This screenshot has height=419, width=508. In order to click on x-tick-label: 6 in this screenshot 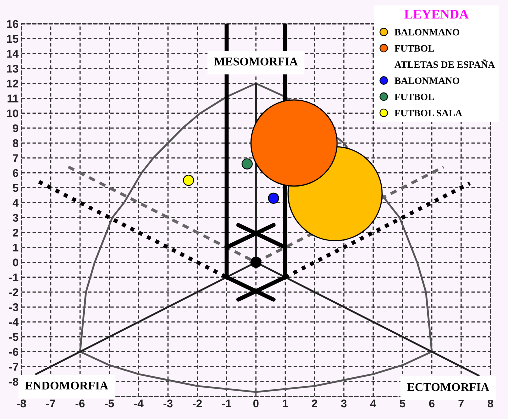, I will do `click(432, 404)`.